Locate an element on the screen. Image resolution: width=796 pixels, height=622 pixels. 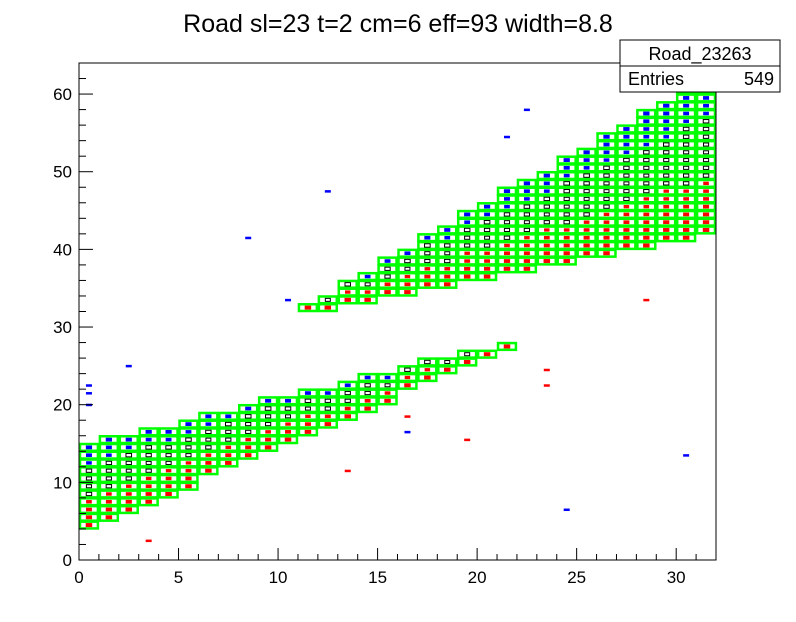
stats-entries-value: 549 is located at coordinates (759, 79).